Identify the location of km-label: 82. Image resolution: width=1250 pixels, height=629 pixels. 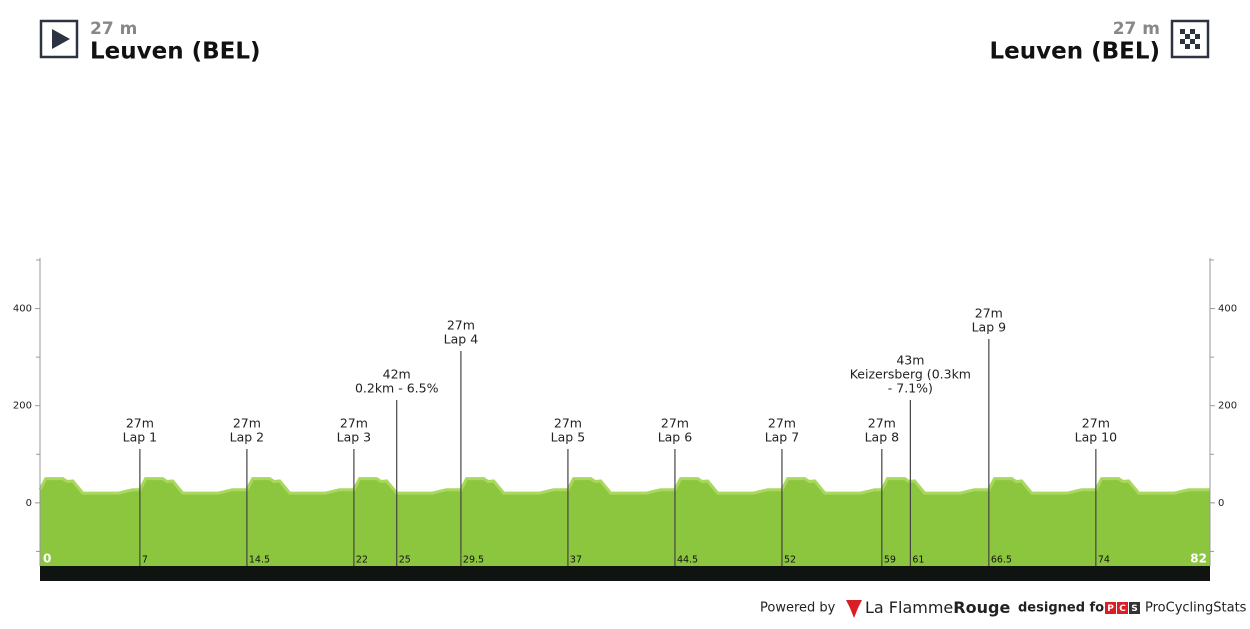
(1198, 559).